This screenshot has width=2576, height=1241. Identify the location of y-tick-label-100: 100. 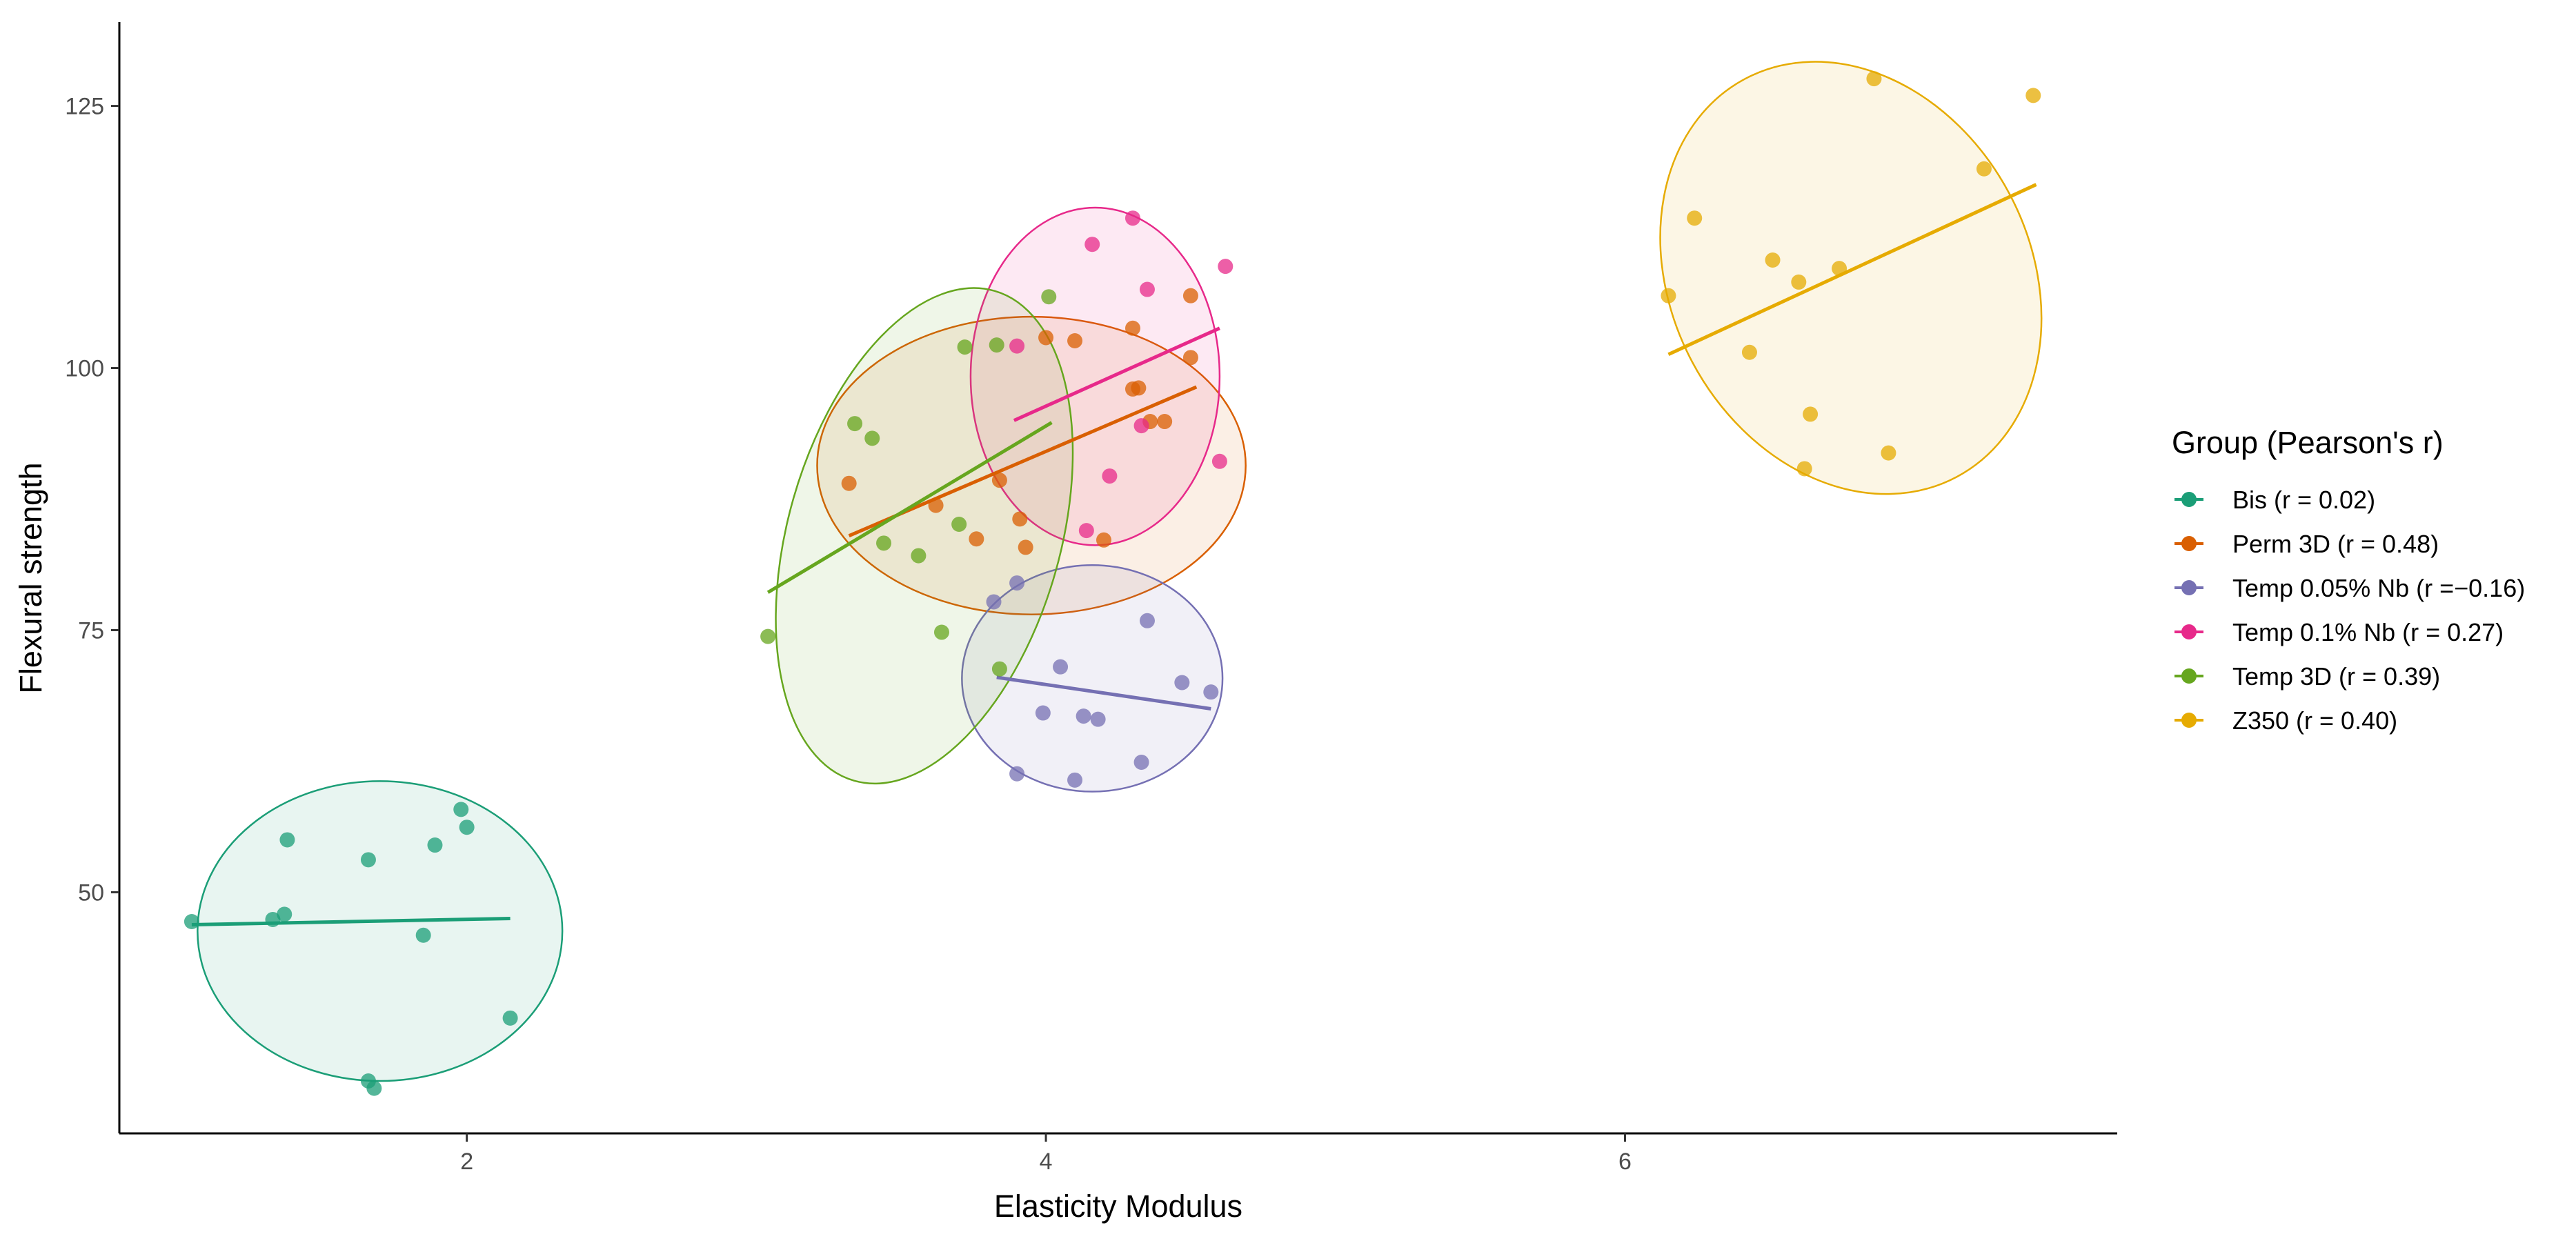
(84, 369).